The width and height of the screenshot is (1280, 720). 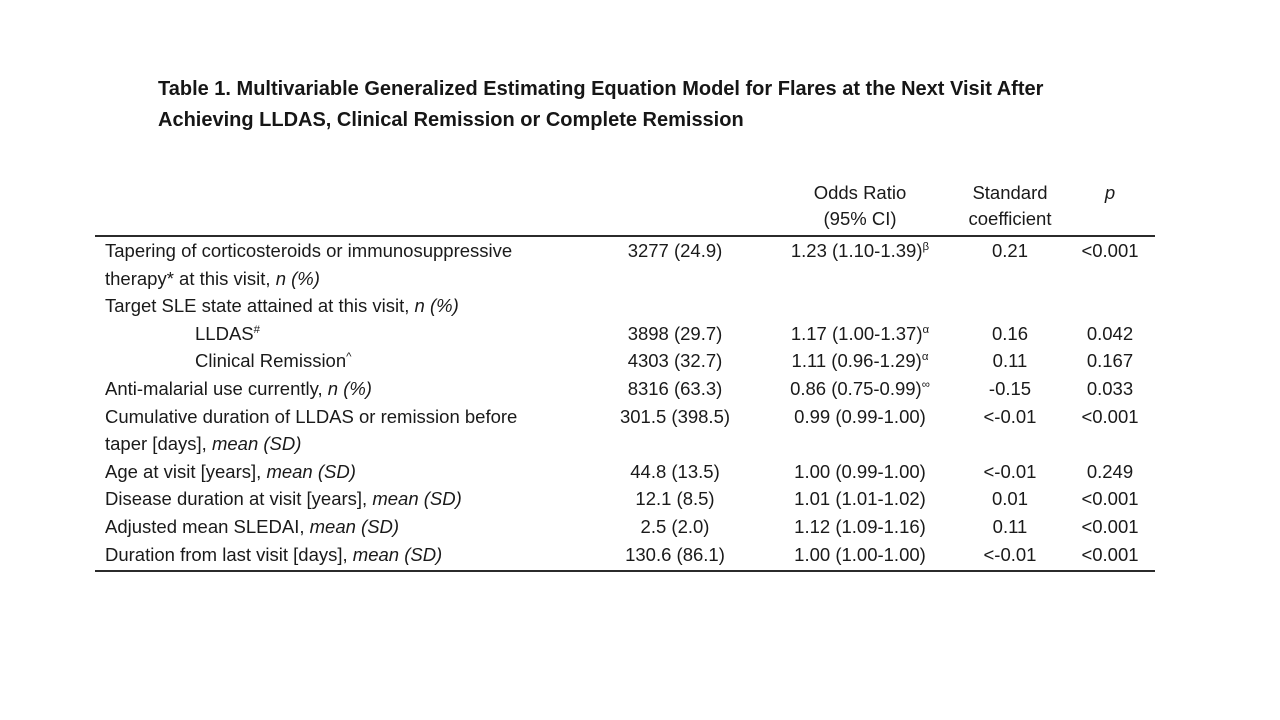 I want to click on odds-ratio-value: 1.00 (1.00-1.00), so click(x=860, y=554).